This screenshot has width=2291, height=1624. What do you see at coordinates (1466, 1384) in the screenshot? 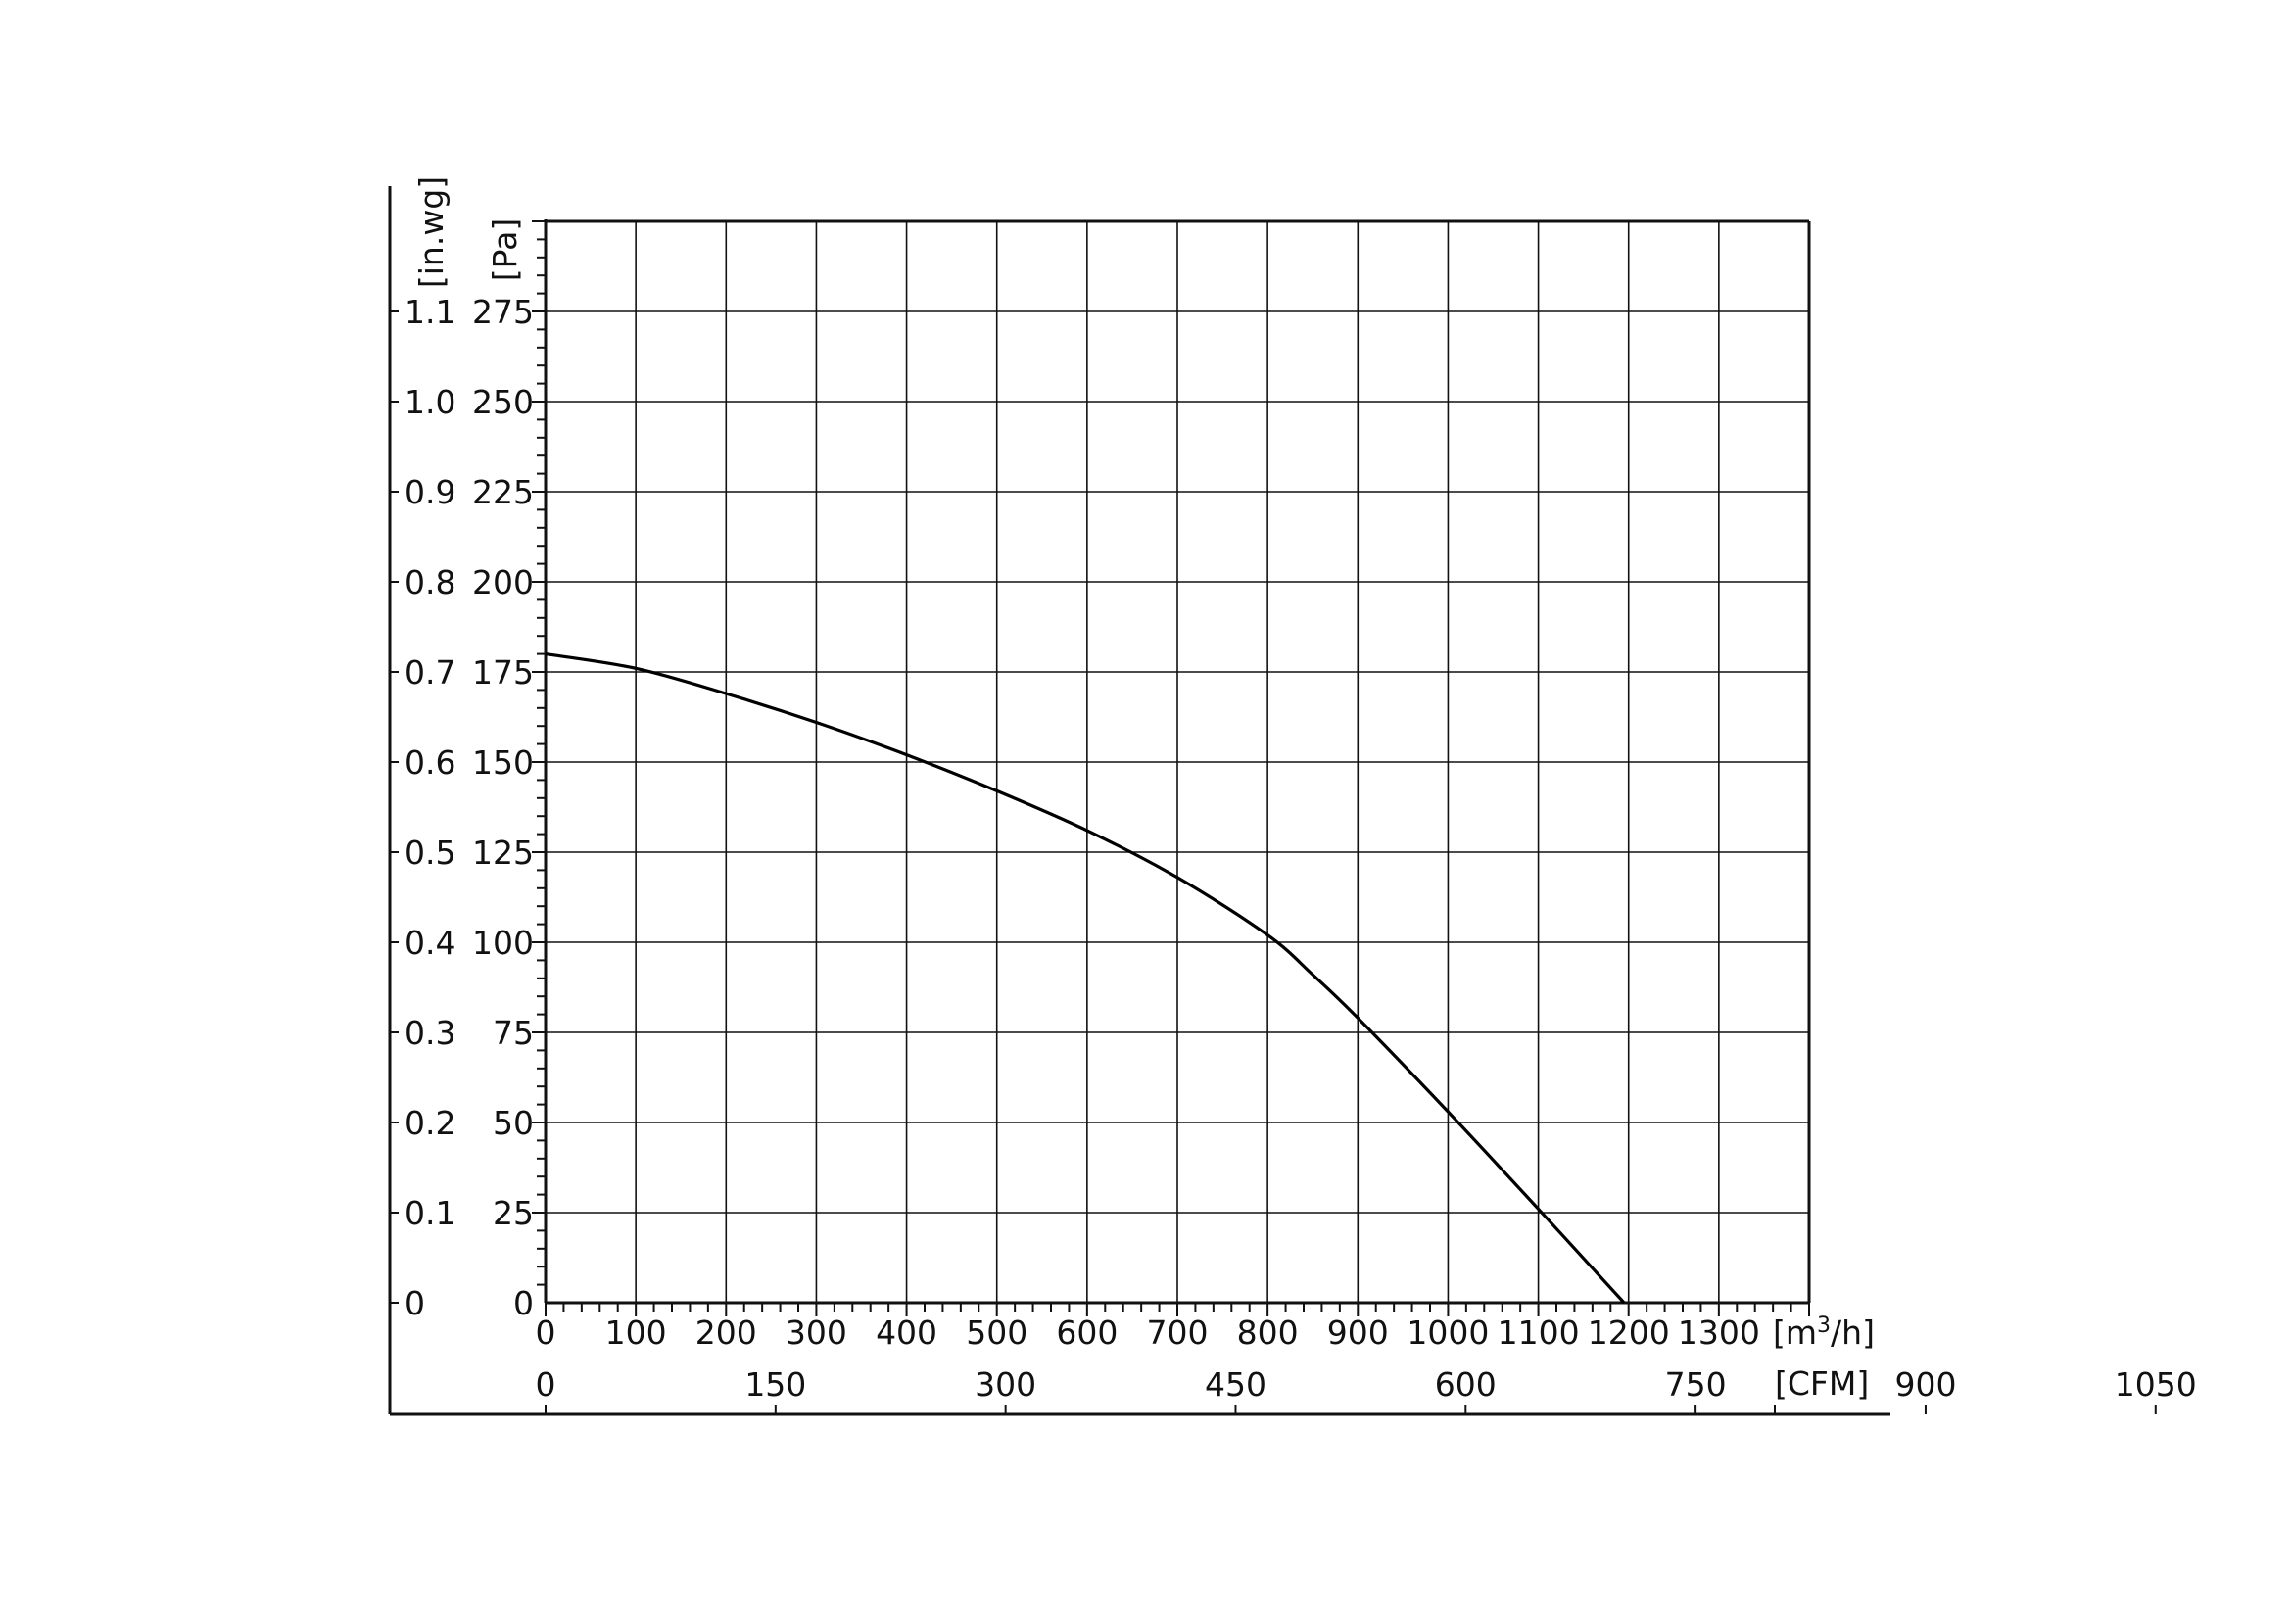
I see `x-secondary-tick-label: 600` at bounding box center [1466, 1384].